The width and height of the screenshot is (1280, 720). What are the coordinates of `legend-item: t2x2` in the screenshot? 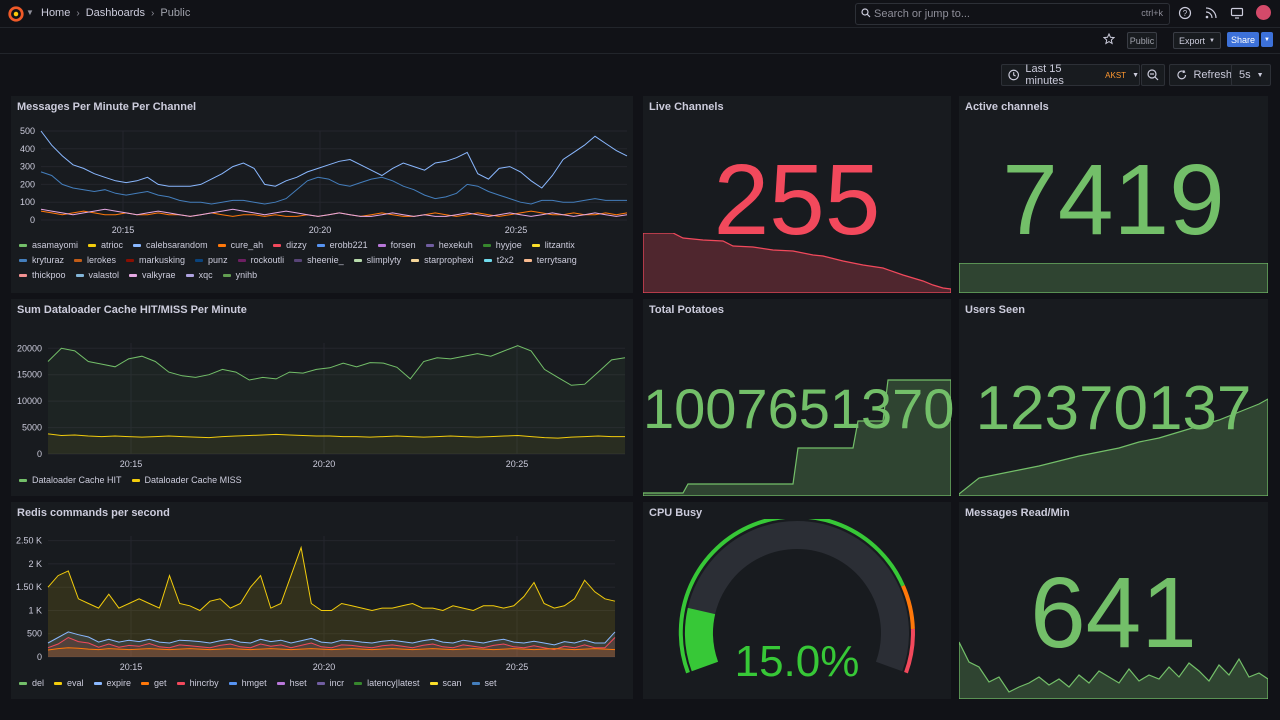 It's located at (498, 260).